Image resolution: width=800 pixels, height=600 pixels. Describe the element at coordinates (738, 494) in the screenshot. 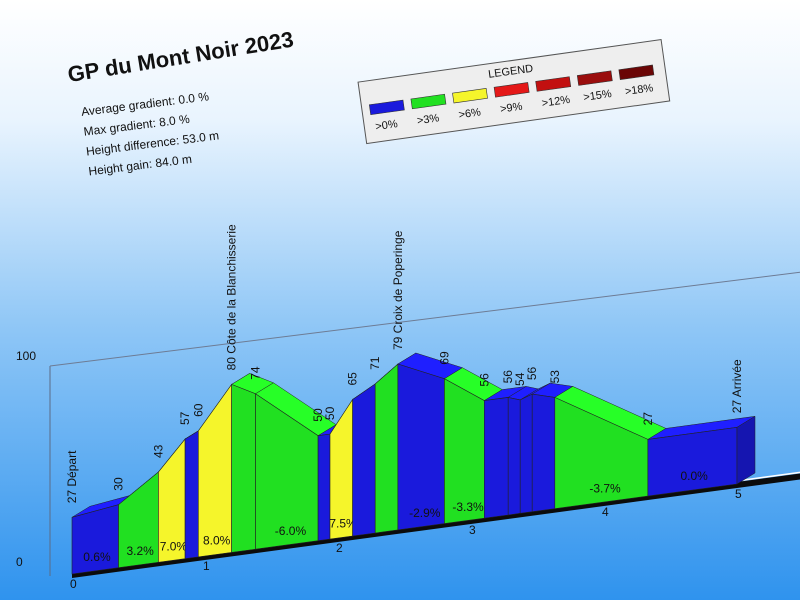

I see `x-tick-label: 5` at that location.